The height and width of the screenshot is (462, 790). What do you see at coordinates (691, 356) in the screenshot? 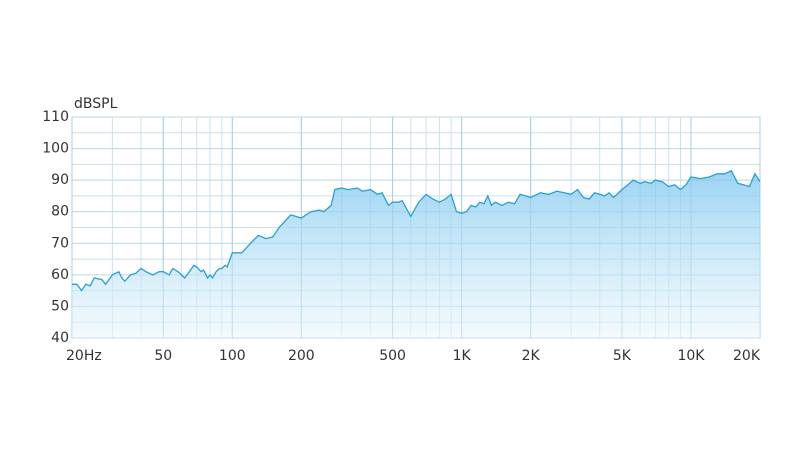
I see `x-tick-label: 10K` at bounding box center [691, 356].